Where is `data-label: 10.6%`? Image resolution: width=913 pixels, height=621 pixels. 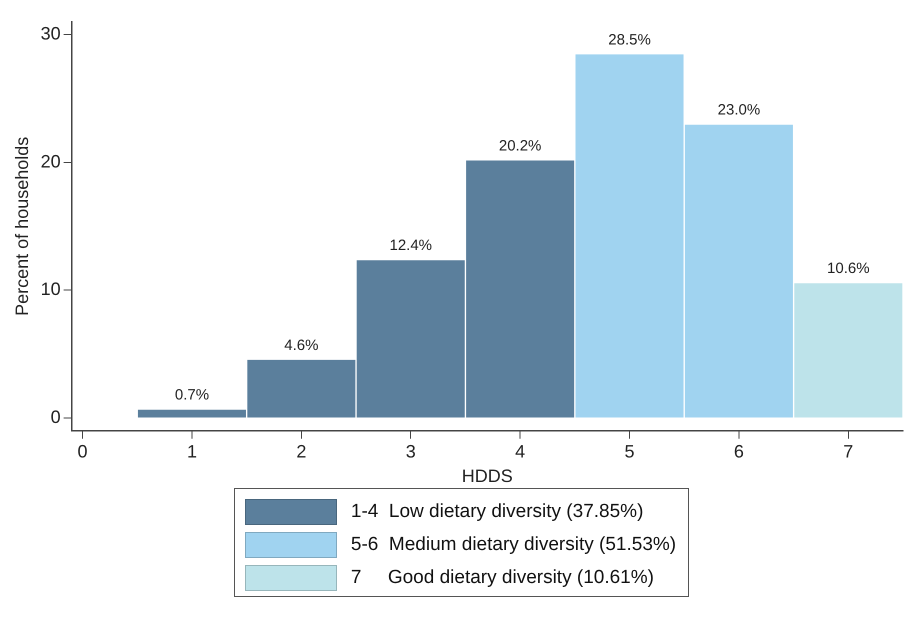 data-label: 10.6% is located at coordinates (848, 269).